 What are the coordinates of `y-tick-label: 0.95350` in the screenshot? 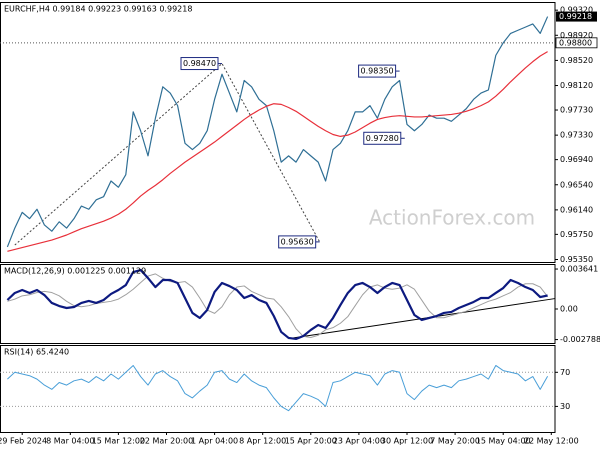 It's located at (576, 259).